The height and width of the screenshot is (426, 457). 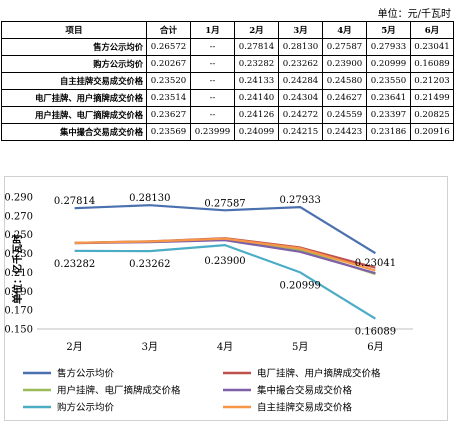 What do you see at coordinates (168, 98) in the screenshot?
I see `table-cell: 0.23514` at bounding box center [168, 98].